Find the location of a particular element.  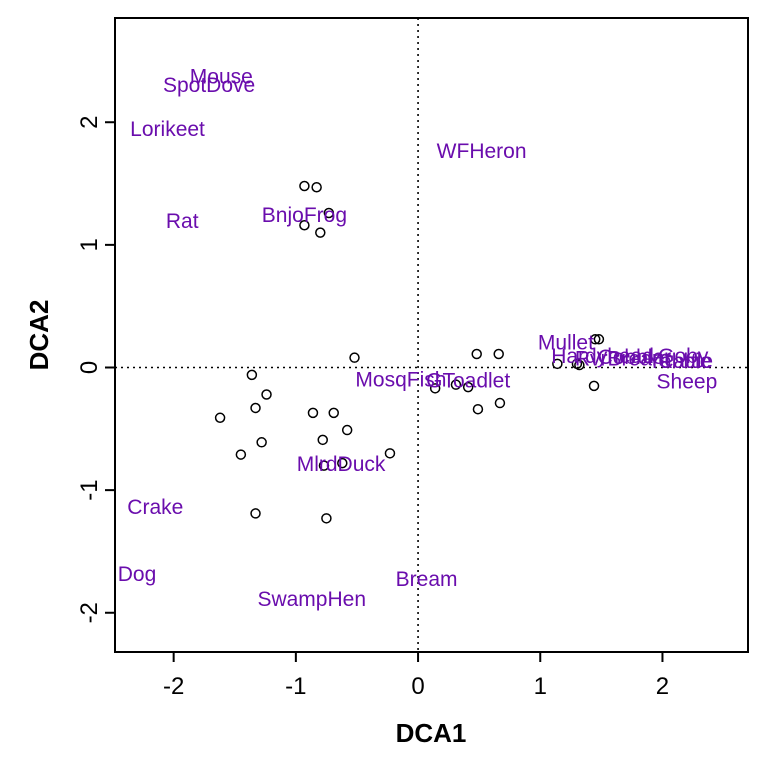

species-label-bream: Bream is located at coordinates (427, 579).